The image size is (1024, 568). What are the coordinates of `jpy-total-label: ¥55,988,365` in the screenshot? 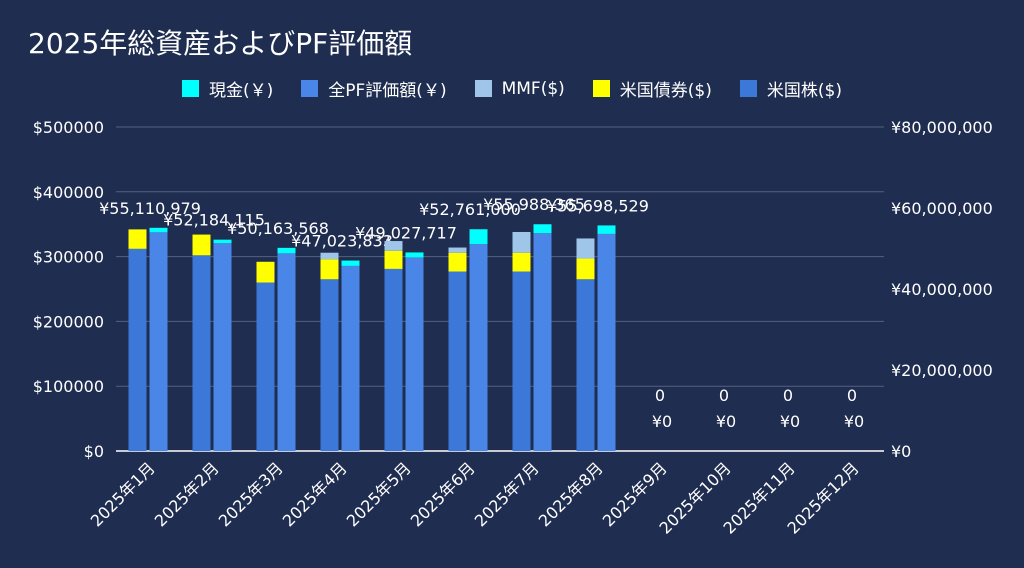 It's located at (534, 204).